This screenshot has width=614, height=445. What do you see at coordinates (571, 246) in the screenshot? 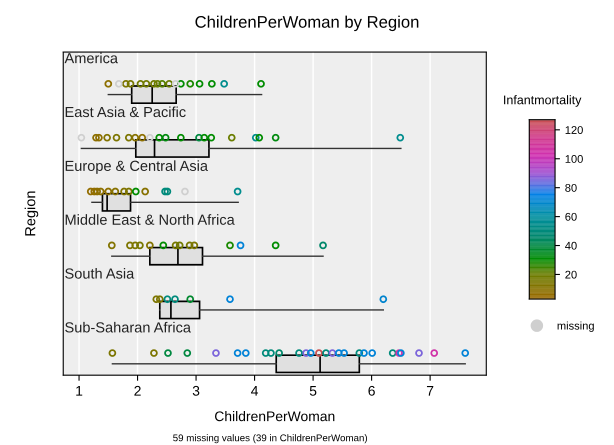
I see `color-bar-label: 40` at bounding box center [571, 246].